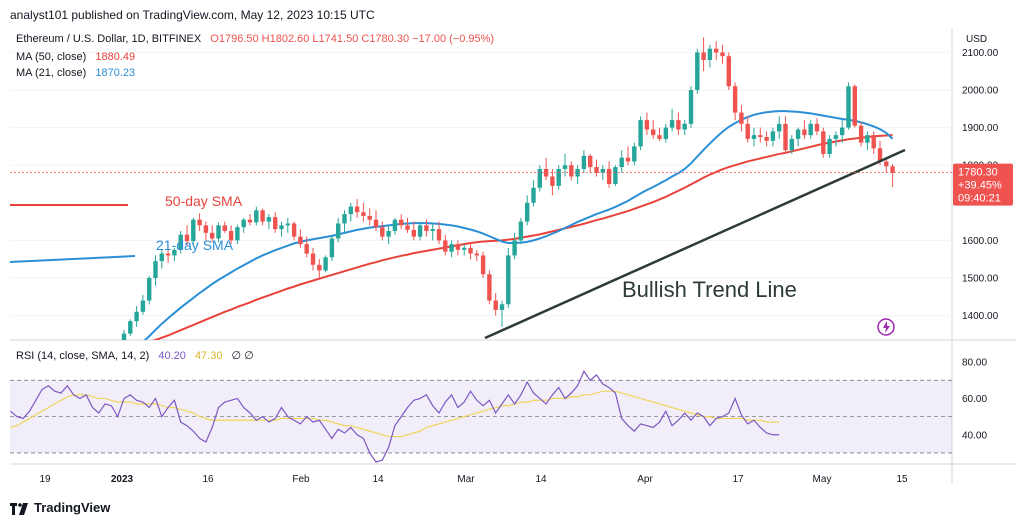 The height and width of the screenshot is (525, 1024). I want to click on rsi-tick-label: 40.00, so click(974, 435).